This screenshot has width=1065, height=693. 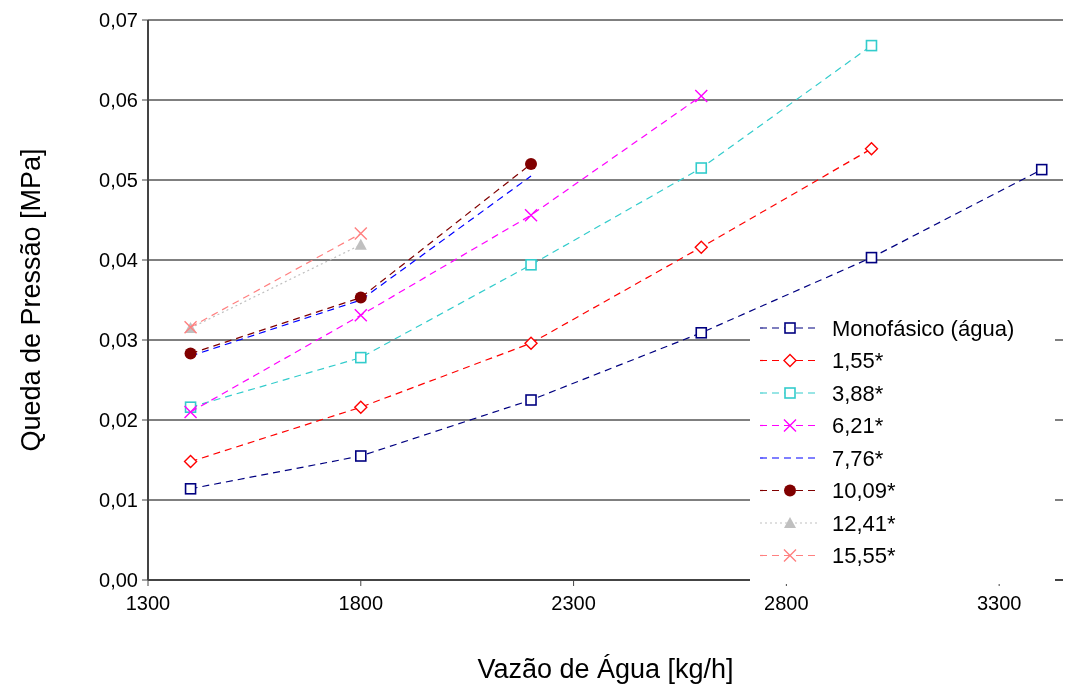 I want to click on legend-label: 1,55*, so click(x=858, y=361).